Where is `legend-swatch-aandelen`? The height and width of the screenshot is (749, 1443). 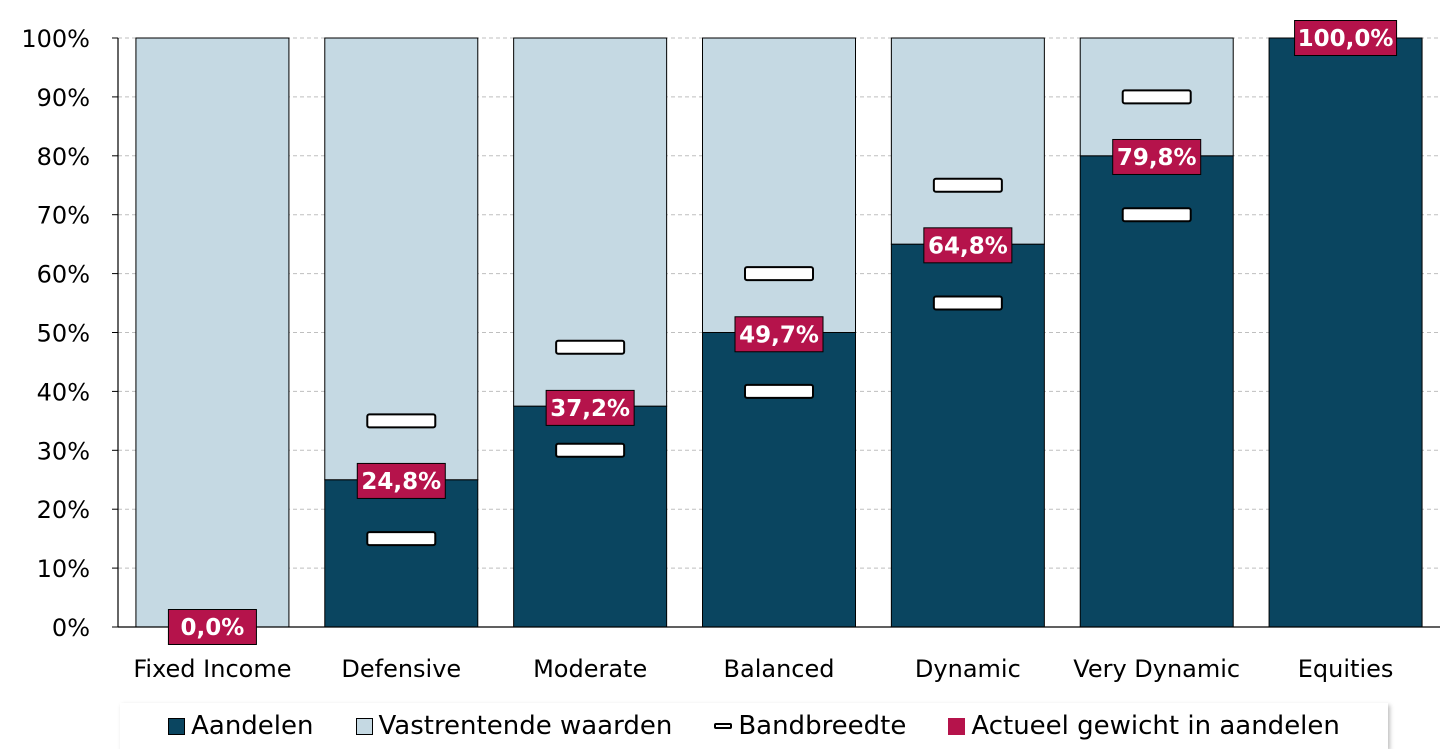 legend-swatch-aandelen is located at coordinates (177, 726).